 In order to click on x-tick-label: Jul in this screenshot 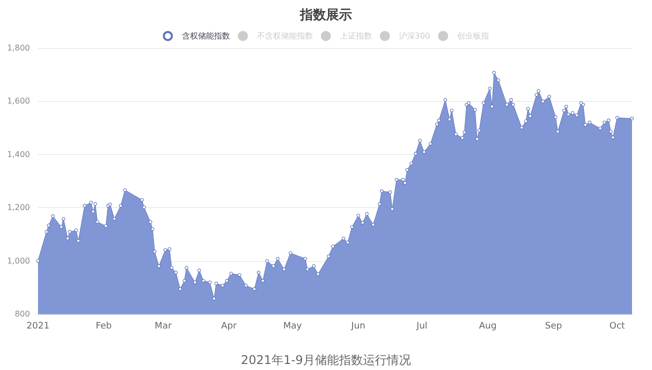, I will do `click(422, 327)`.